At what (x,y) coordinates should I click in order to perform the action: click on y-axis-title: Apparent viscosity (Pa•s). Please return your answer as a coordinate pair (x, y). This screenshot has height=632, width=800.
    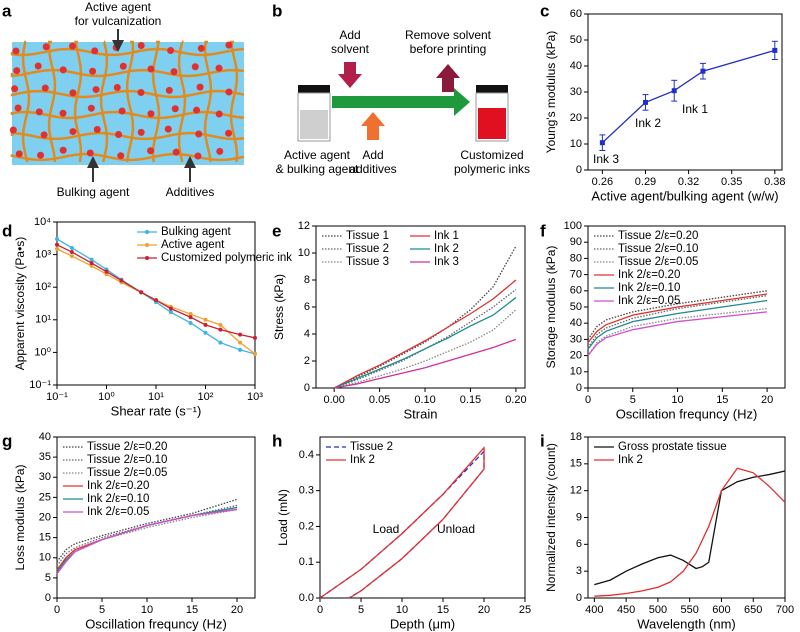
    Looking at the image, I should click on (20, 304).